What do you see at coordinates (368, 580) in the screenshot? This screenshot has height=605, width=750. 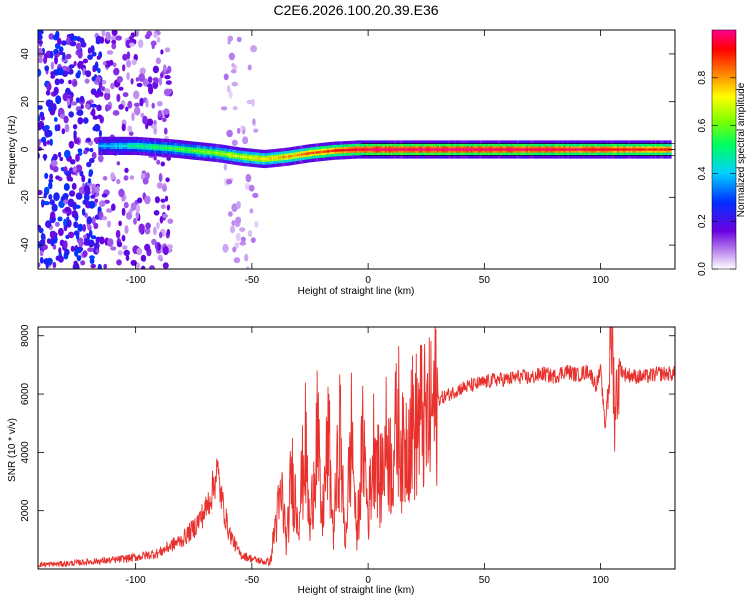 I see `snr-x-tick-label: 0` at bounding box center [368, 580].